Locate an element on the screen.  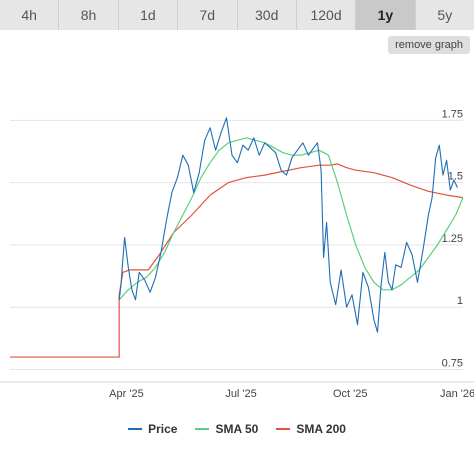
y-tick-label: 1.75 is located at coordinates (452, 114).